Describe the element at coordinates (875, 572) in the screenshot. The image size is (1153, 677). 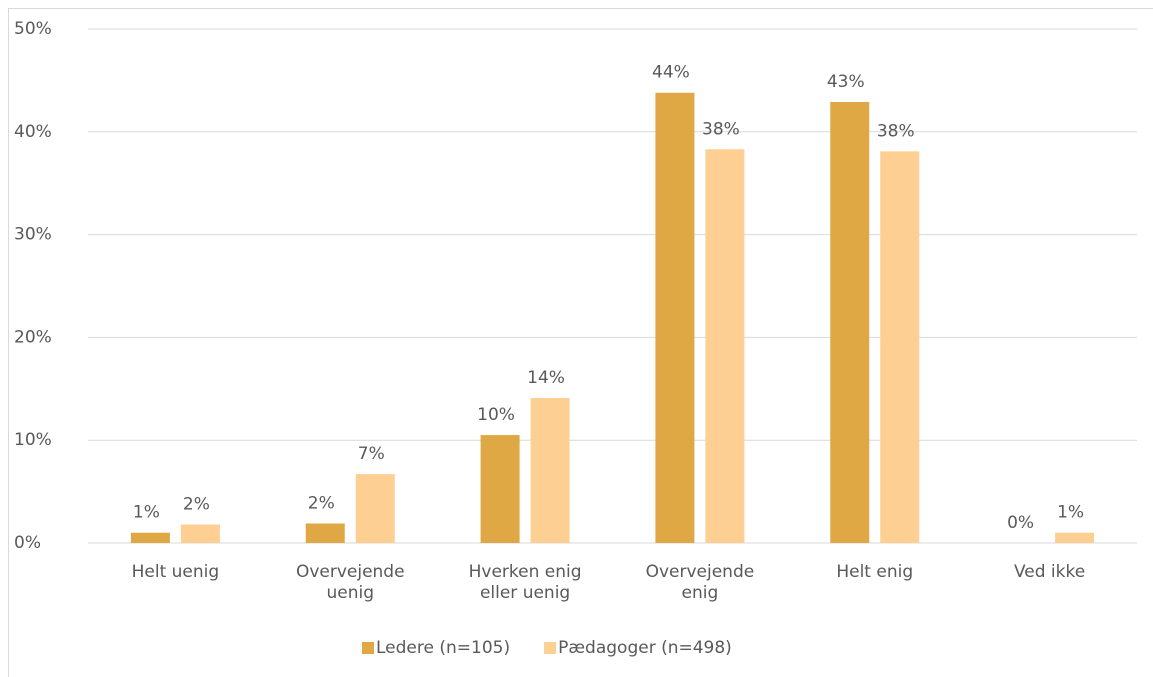
I see `x-tick-label: Helt enig` at that location.